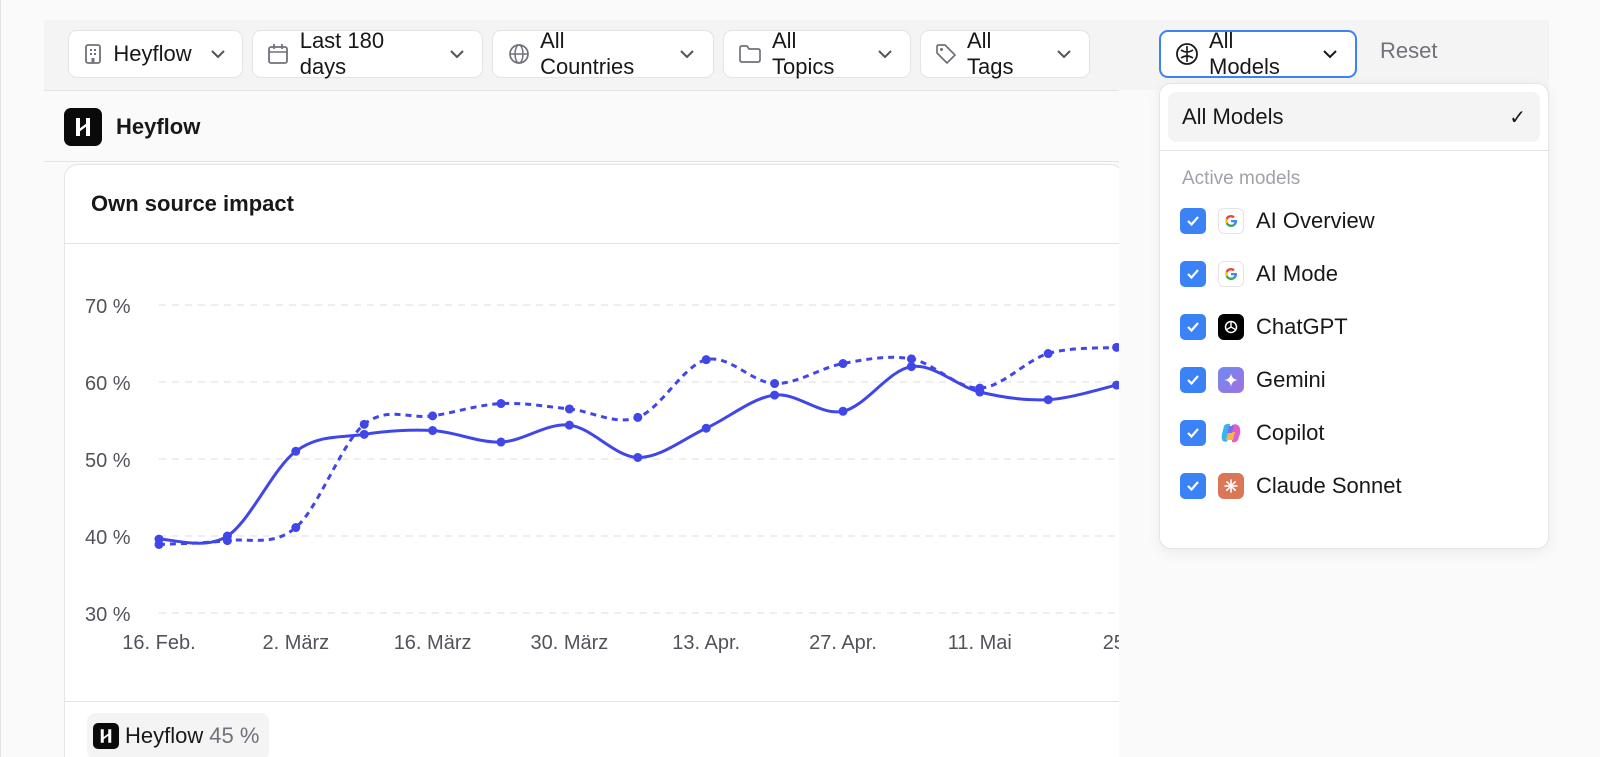  Describe the element at coordinates (93, 54) in the screenshot. I see `building-icon` at that location.